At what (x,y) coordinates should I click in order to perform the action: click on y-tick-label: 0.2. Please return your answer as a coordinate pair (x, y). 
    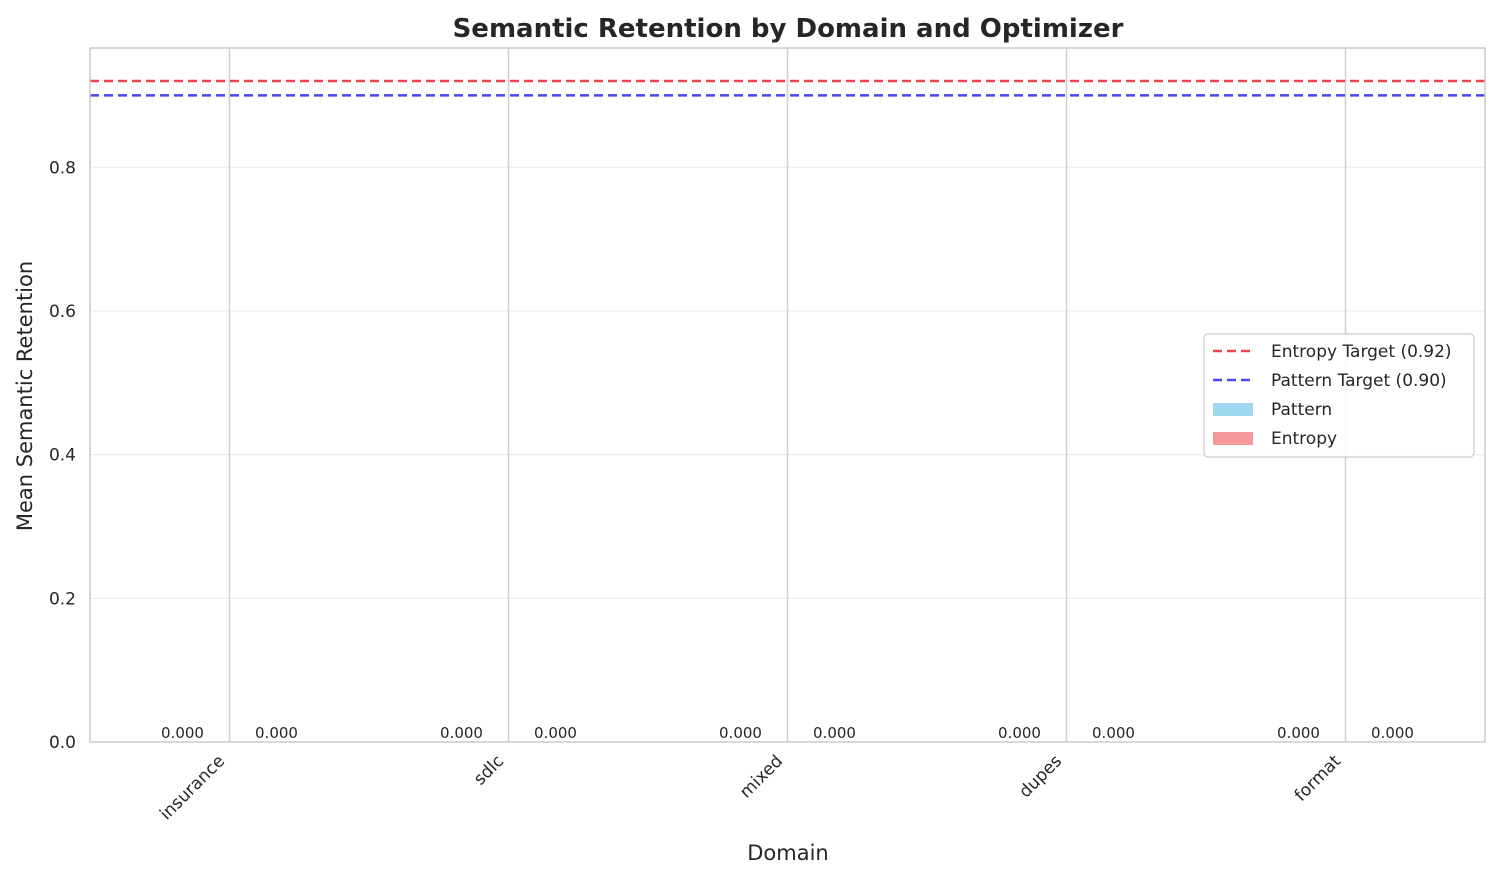
    Looking at the image, I should click on (62, 599).